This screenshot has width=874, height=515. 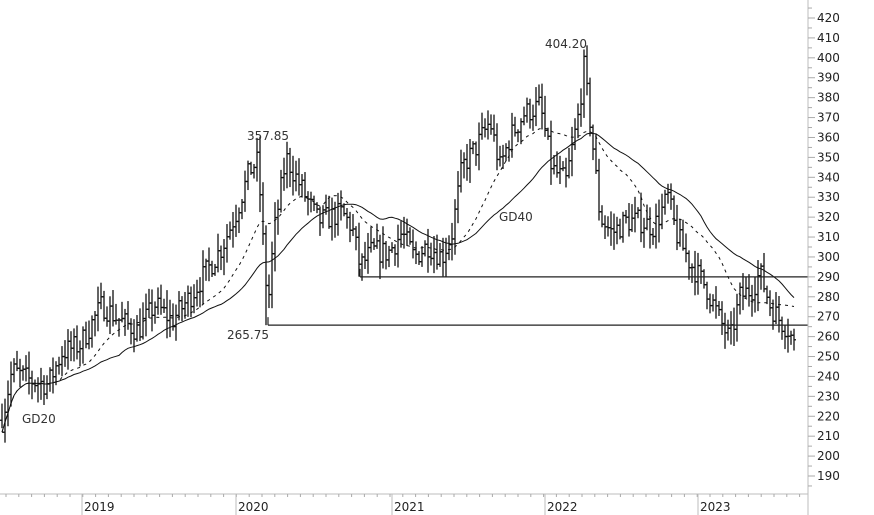 What do you see at coordinates (828, 357) in the screenshot?
I see `y-tick-label: 250` at bounding box center [828, 357].